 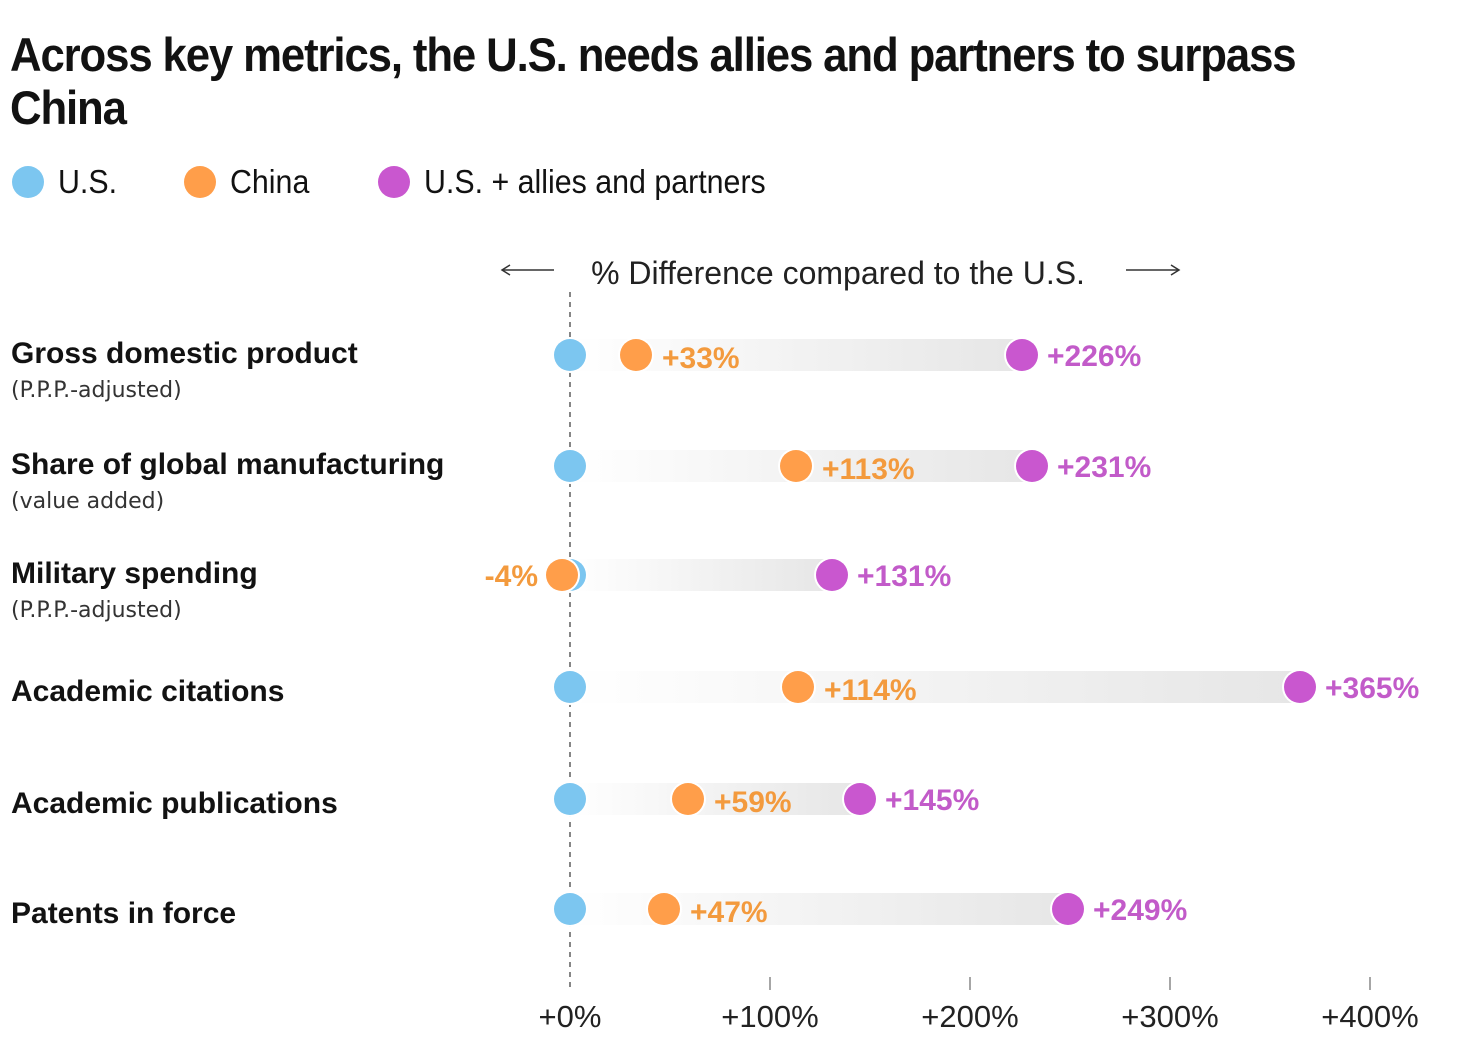 I want to click on allies-value-label: +249%, so click(x=1140, y=910).